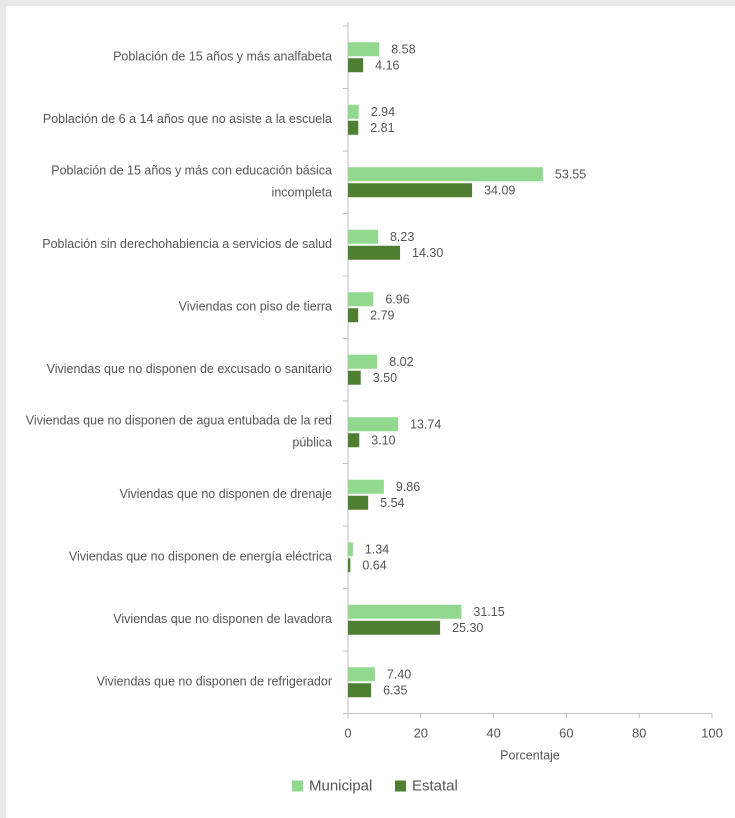  I want to click on data-label: 13.74, so click(425, 425).